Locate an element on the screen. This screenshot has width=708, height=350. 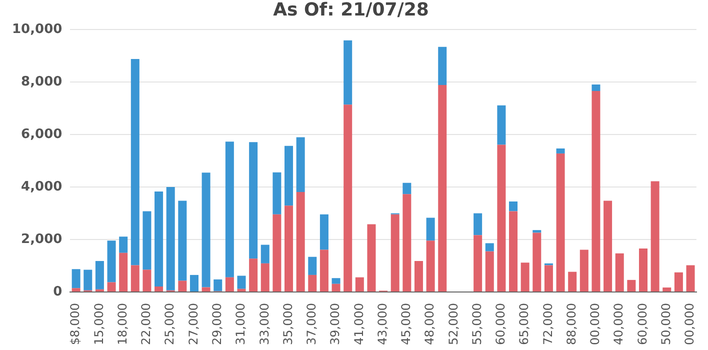
x-tick-label: 37,000 is located at coordinates (311, 324).